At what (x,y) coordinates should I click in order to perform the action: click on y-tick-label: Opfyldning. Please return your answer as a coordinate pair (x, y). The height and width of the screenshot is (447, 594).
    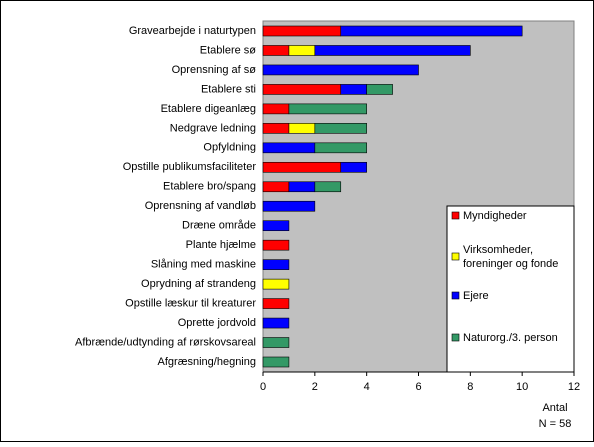
    Looking at the image, I should click on (229, 148).